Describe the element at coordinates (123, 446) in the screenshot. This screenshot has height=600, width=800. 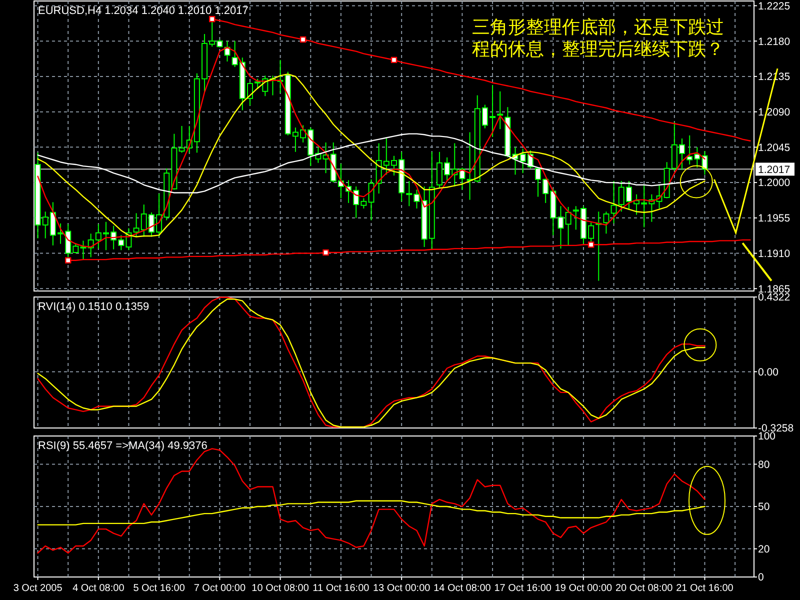
I see `chart-title: RSI(9) 55.4657 =>MA(34) 49.9376` at that location.